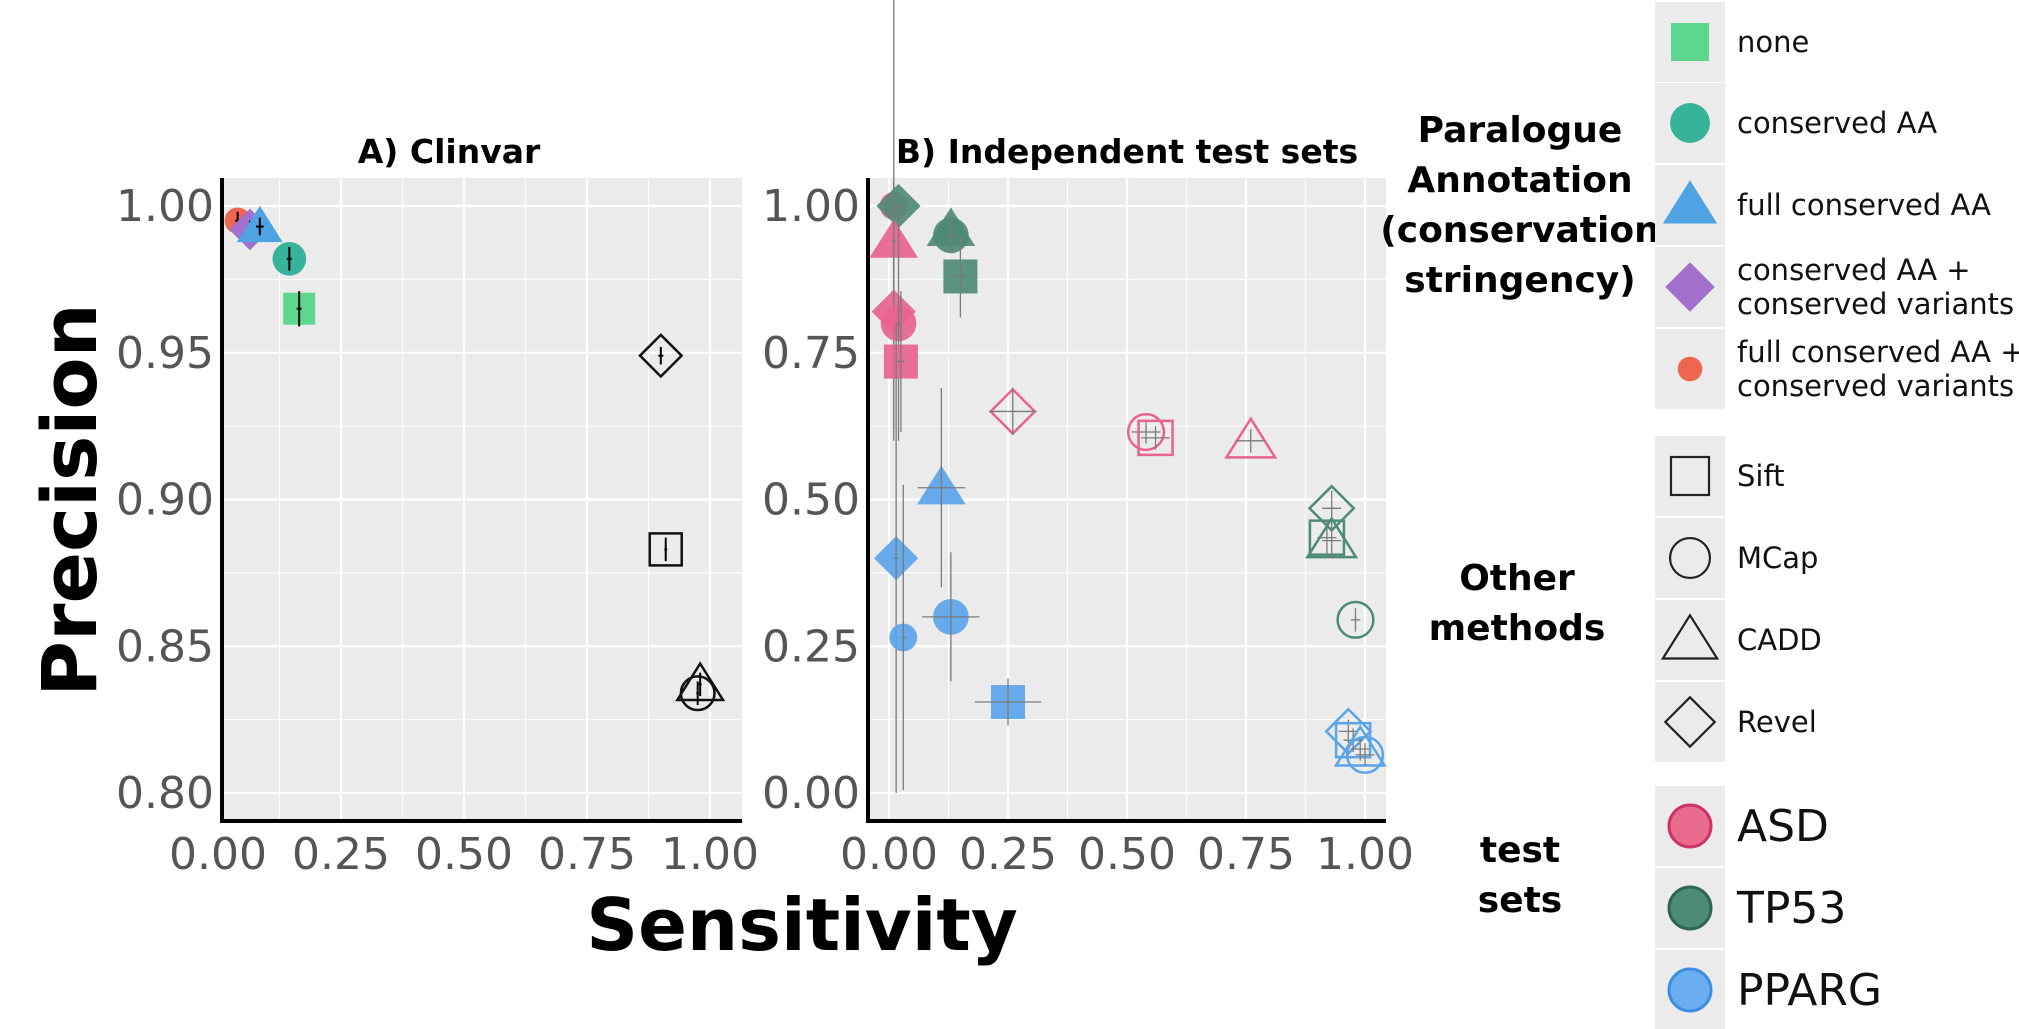  I want to click on panel-a-x-tick-label: 0.50, so click(464, 854).